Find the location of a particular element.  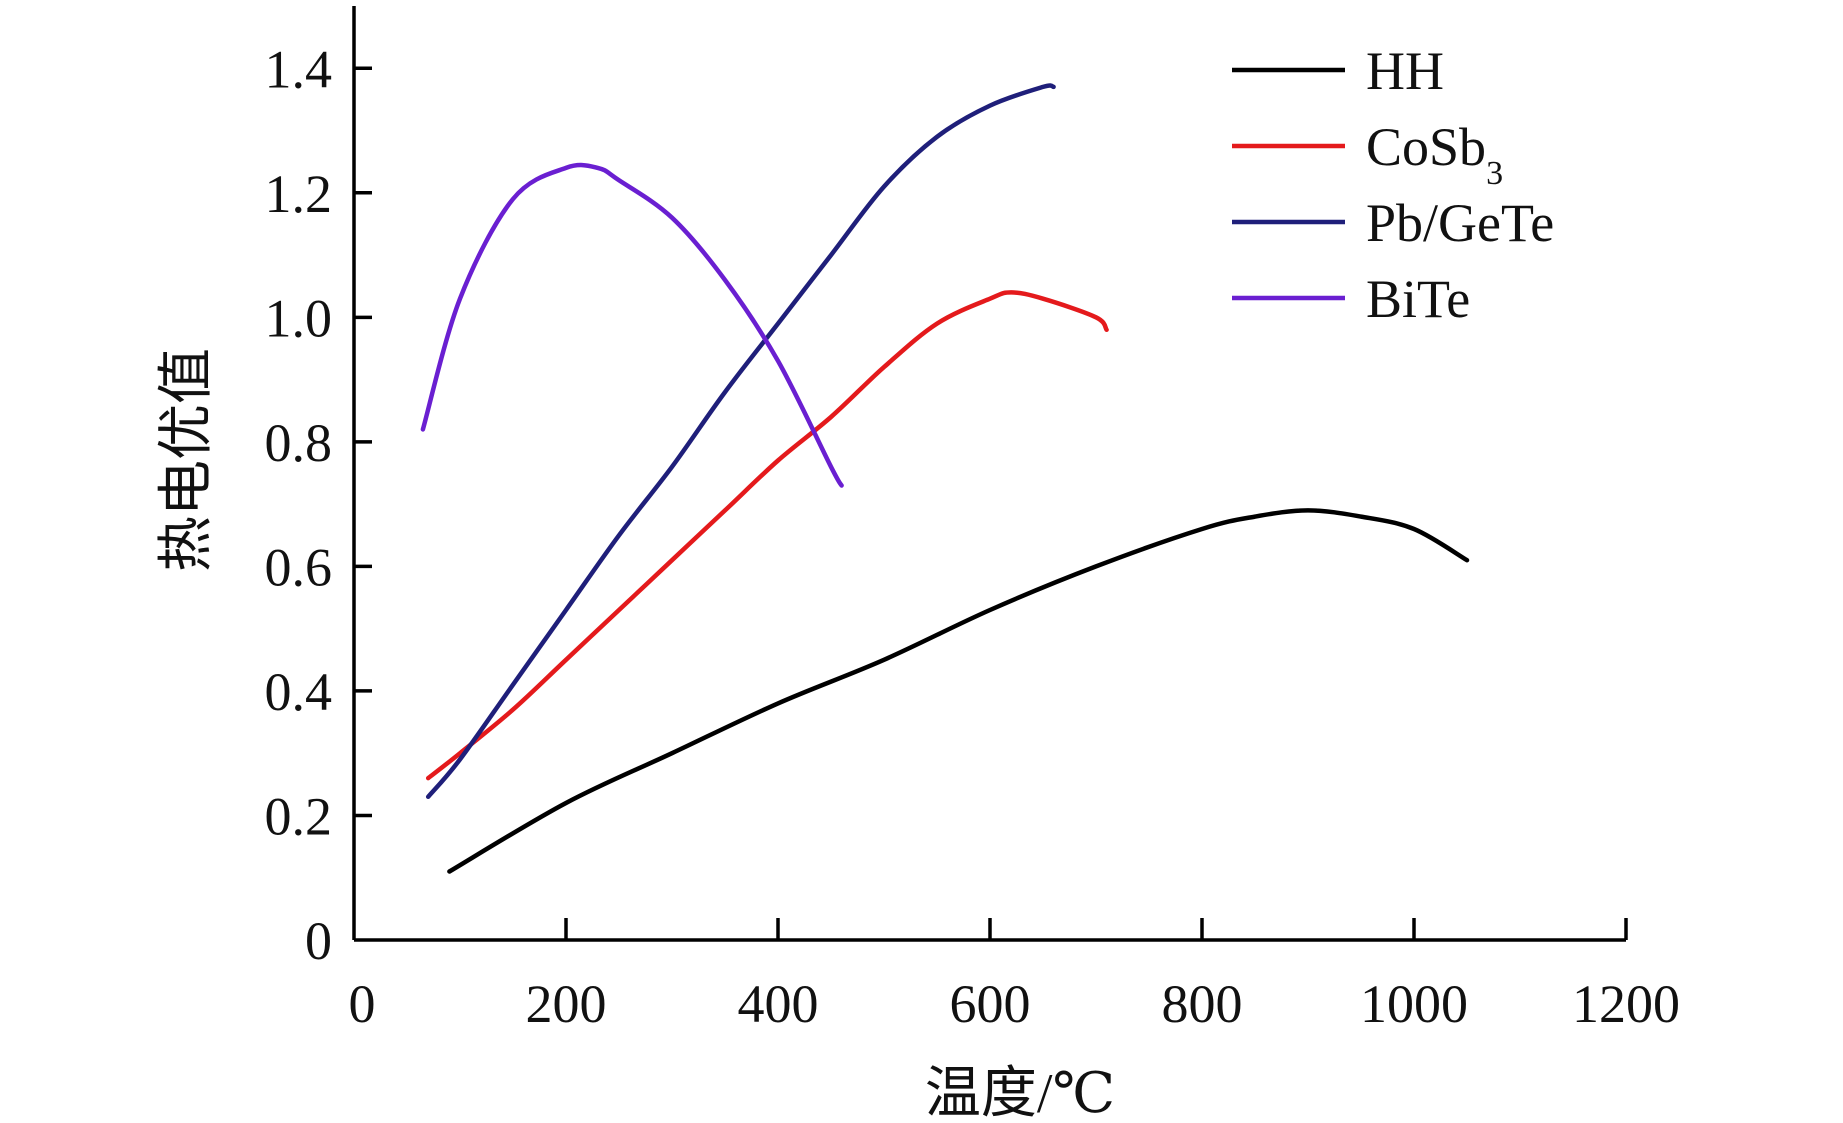

y-tick-label: 0 is located at coordinates (318, 941).